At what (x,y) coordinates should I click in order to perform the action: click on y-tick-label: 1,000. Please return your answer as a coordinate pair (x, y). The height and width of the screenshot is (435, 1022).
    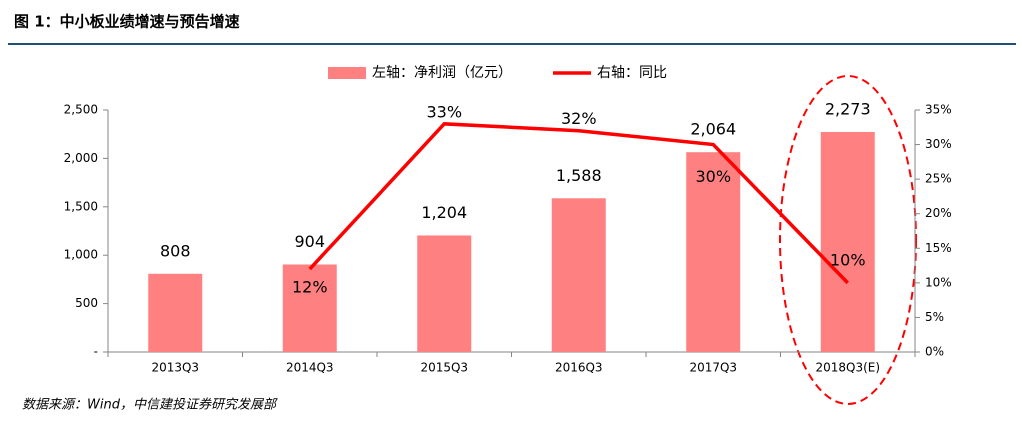
    Looking at the image, I should click on (81, 255).